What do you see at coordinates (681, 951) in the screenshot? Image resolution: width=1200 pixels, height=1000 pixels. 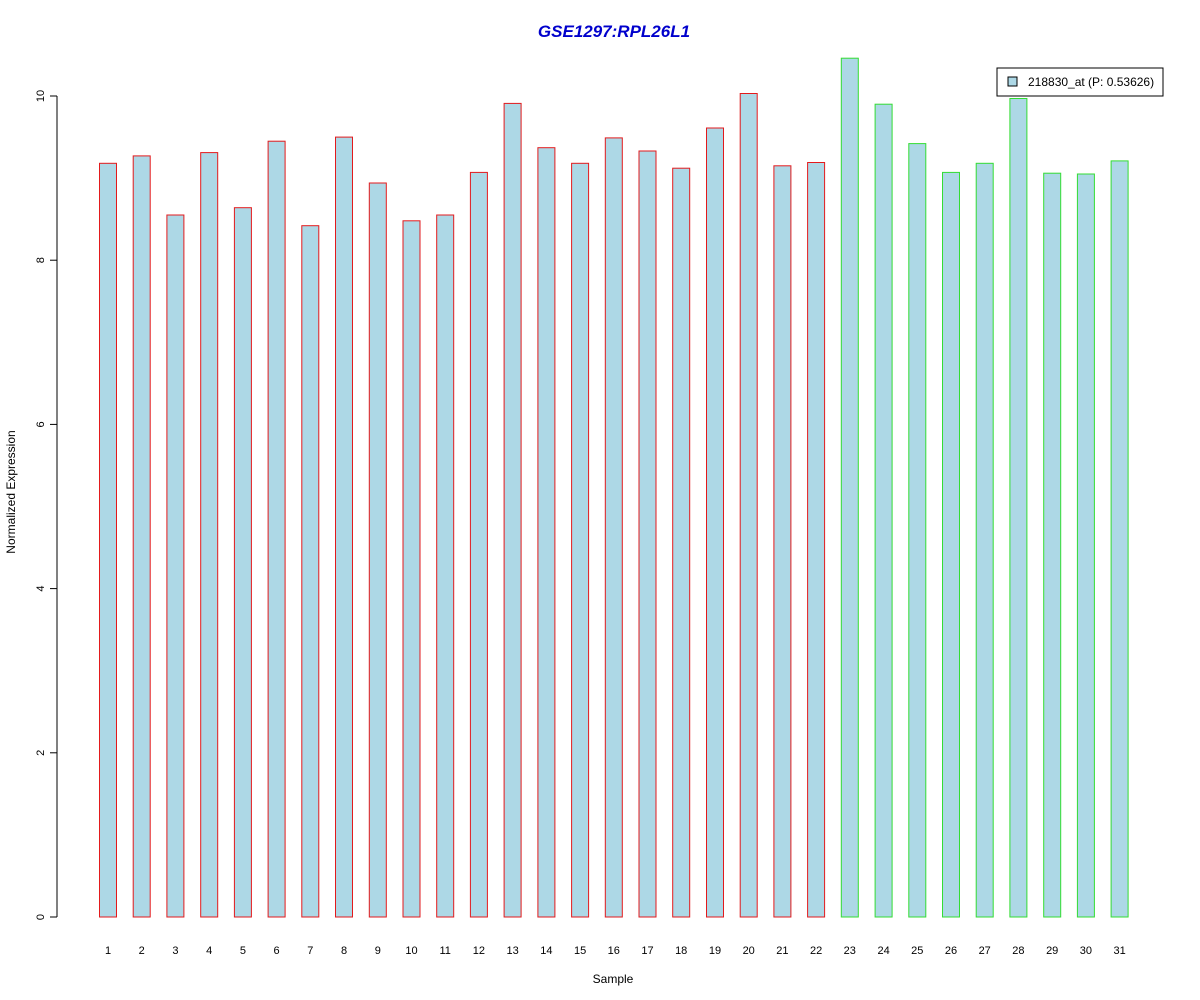 I see `x-tick-label: 18` at bounding box center [681, 951].